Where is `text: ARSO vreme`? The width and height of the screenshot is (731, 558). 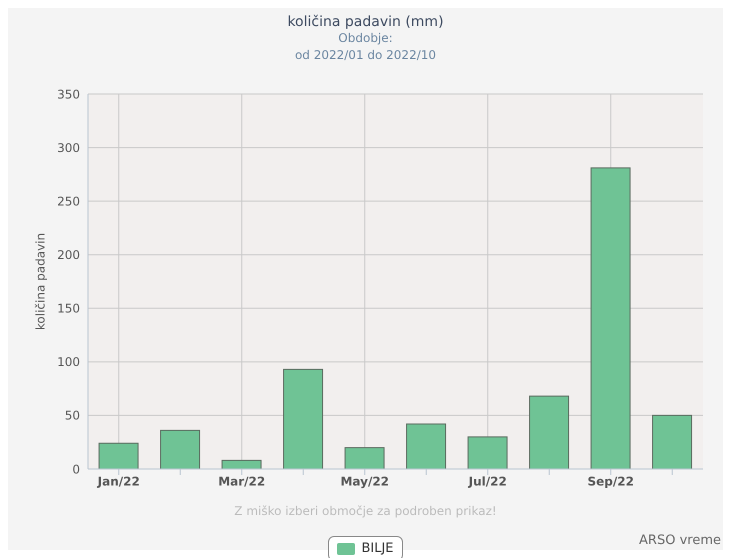 text: ARSO vreme is located at coordinates (680, 540).